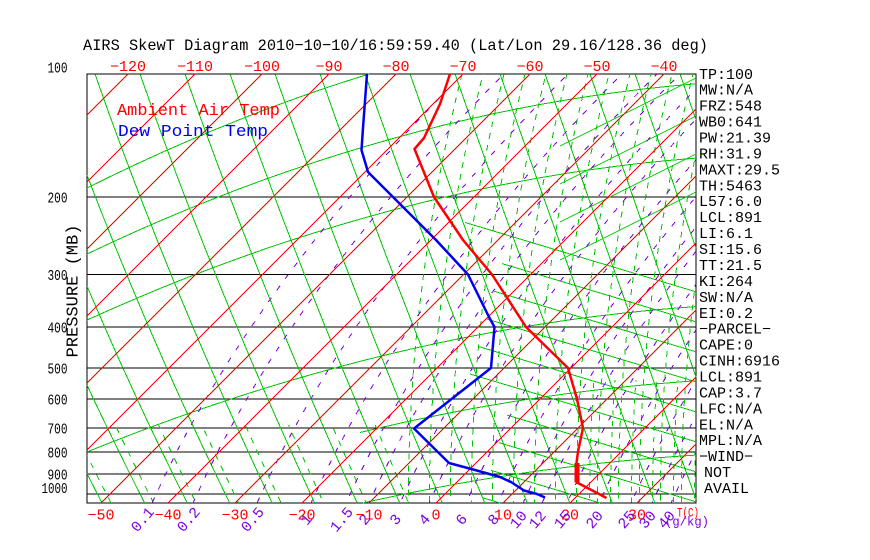 Image resolution: width=870 pixels, height=560 pixels. I want to click on svg-text: 20, so click(570, 516).